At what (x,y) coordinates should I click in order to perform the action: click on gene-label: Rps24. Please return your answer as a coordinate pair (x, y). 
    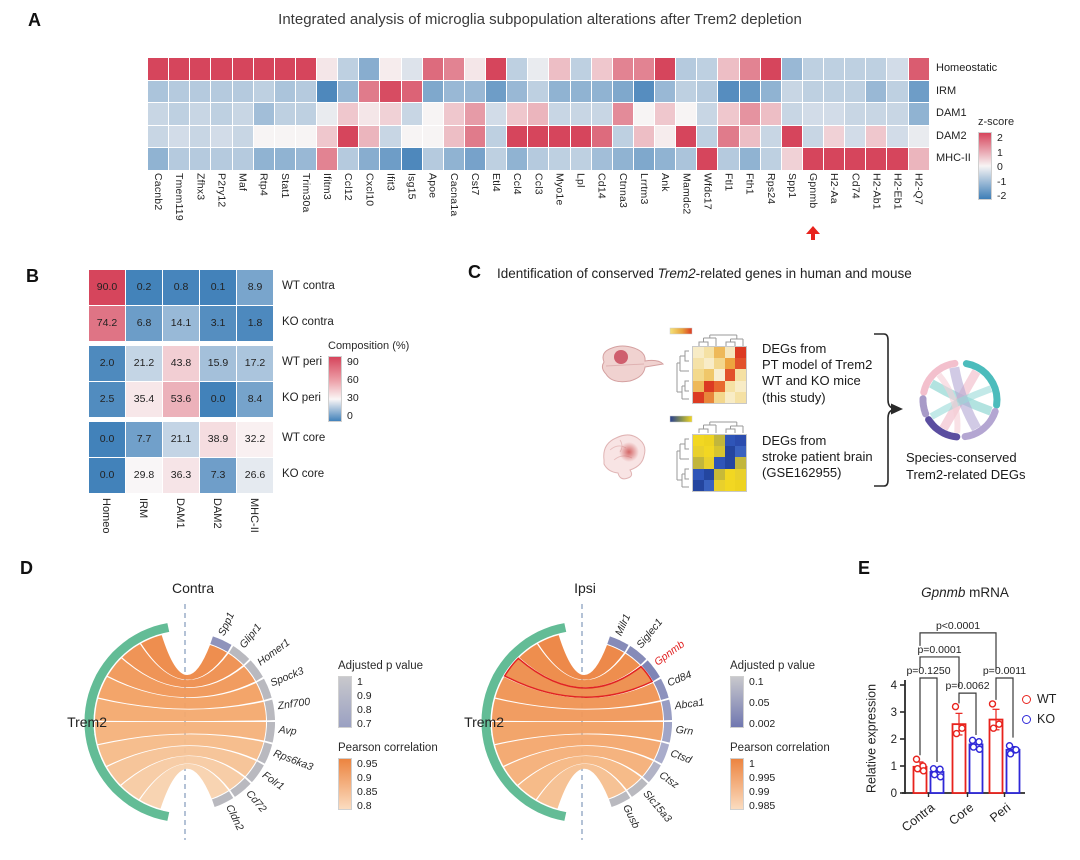
    Looking at the image, I should click on (770, 189).